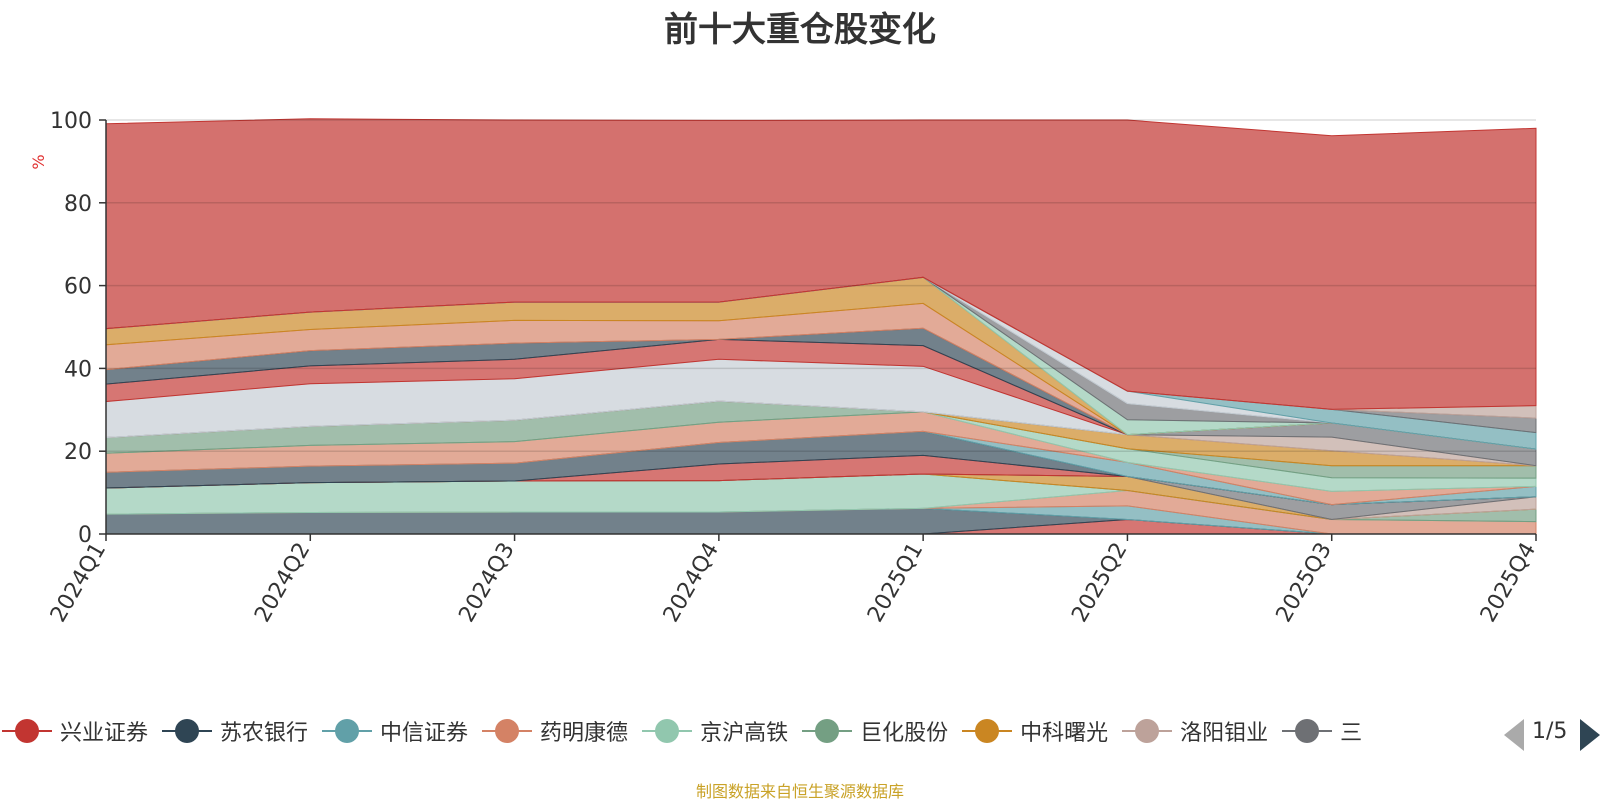  What do you see at coordinates (78, 328) in the screenshot?
I see `y-tick-layer: 0 20 40 60 80 100` at bounding box center [78, 328].